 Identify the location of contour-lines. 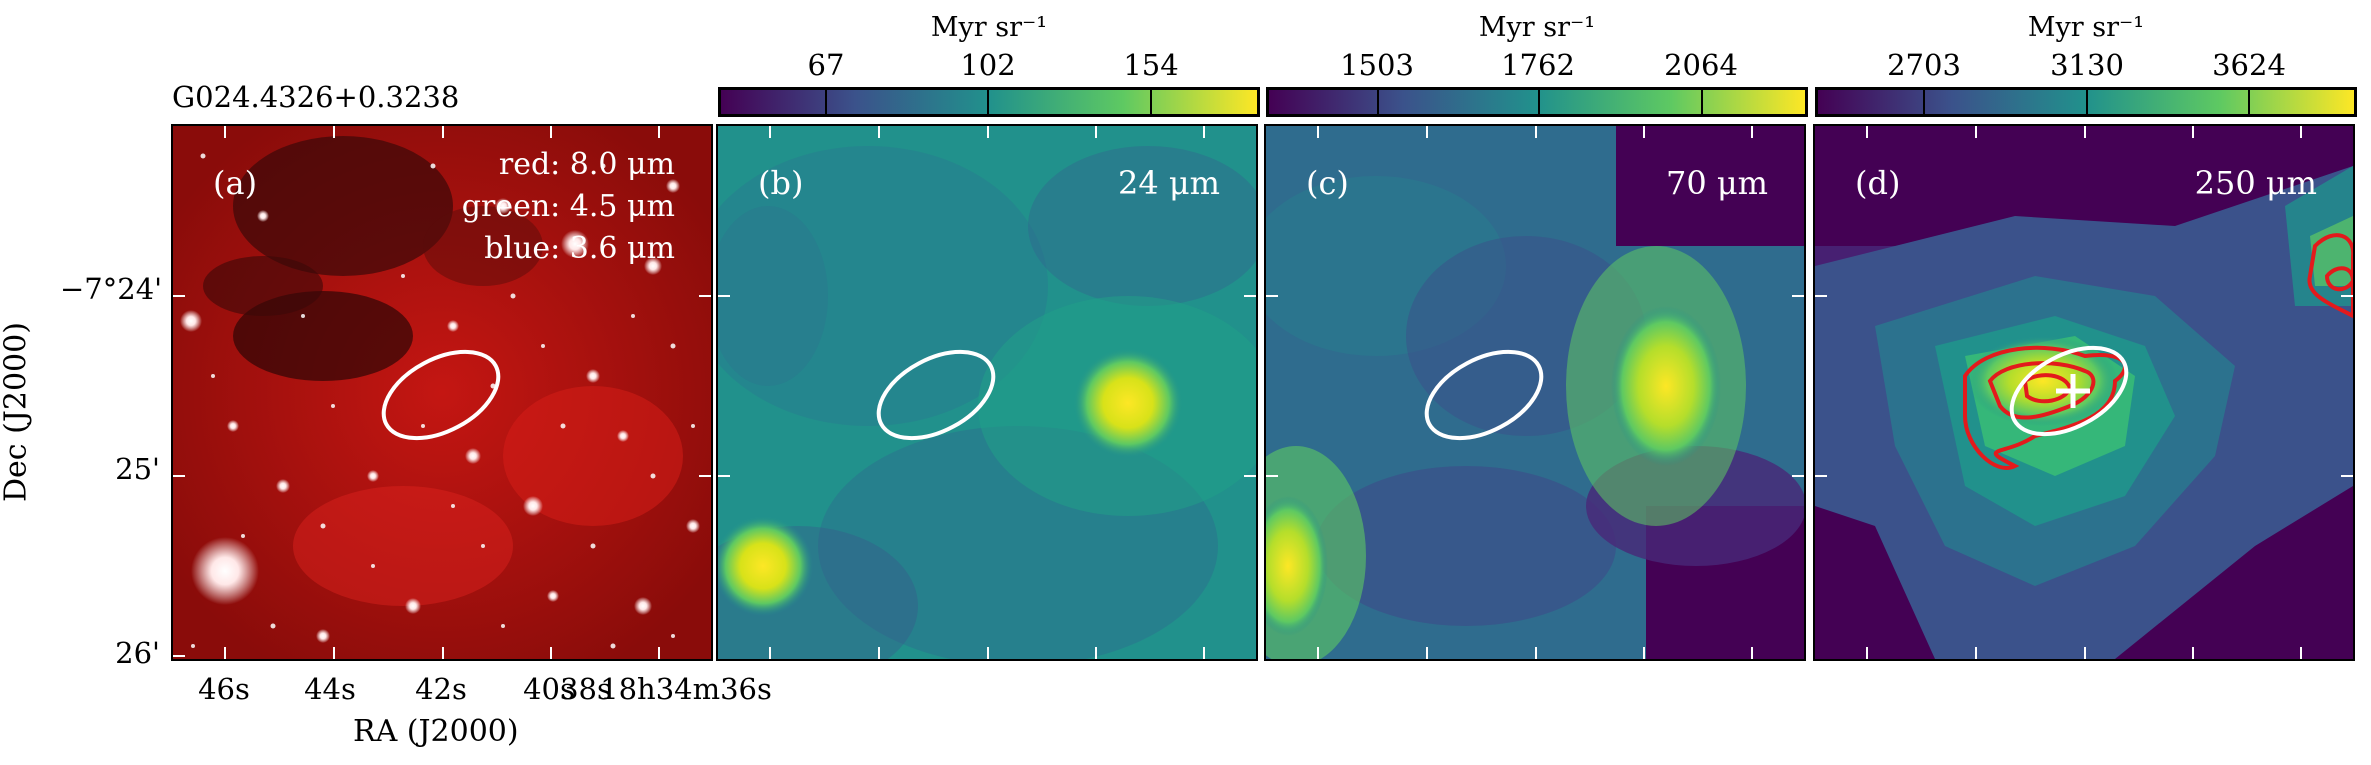
(2158, 351).